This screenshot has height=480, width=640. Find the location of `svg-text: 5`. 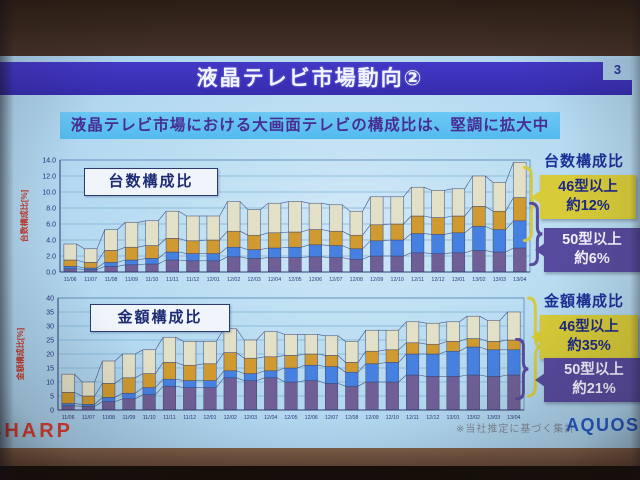

svg-text: 5 is located at coordinates (52, 396).